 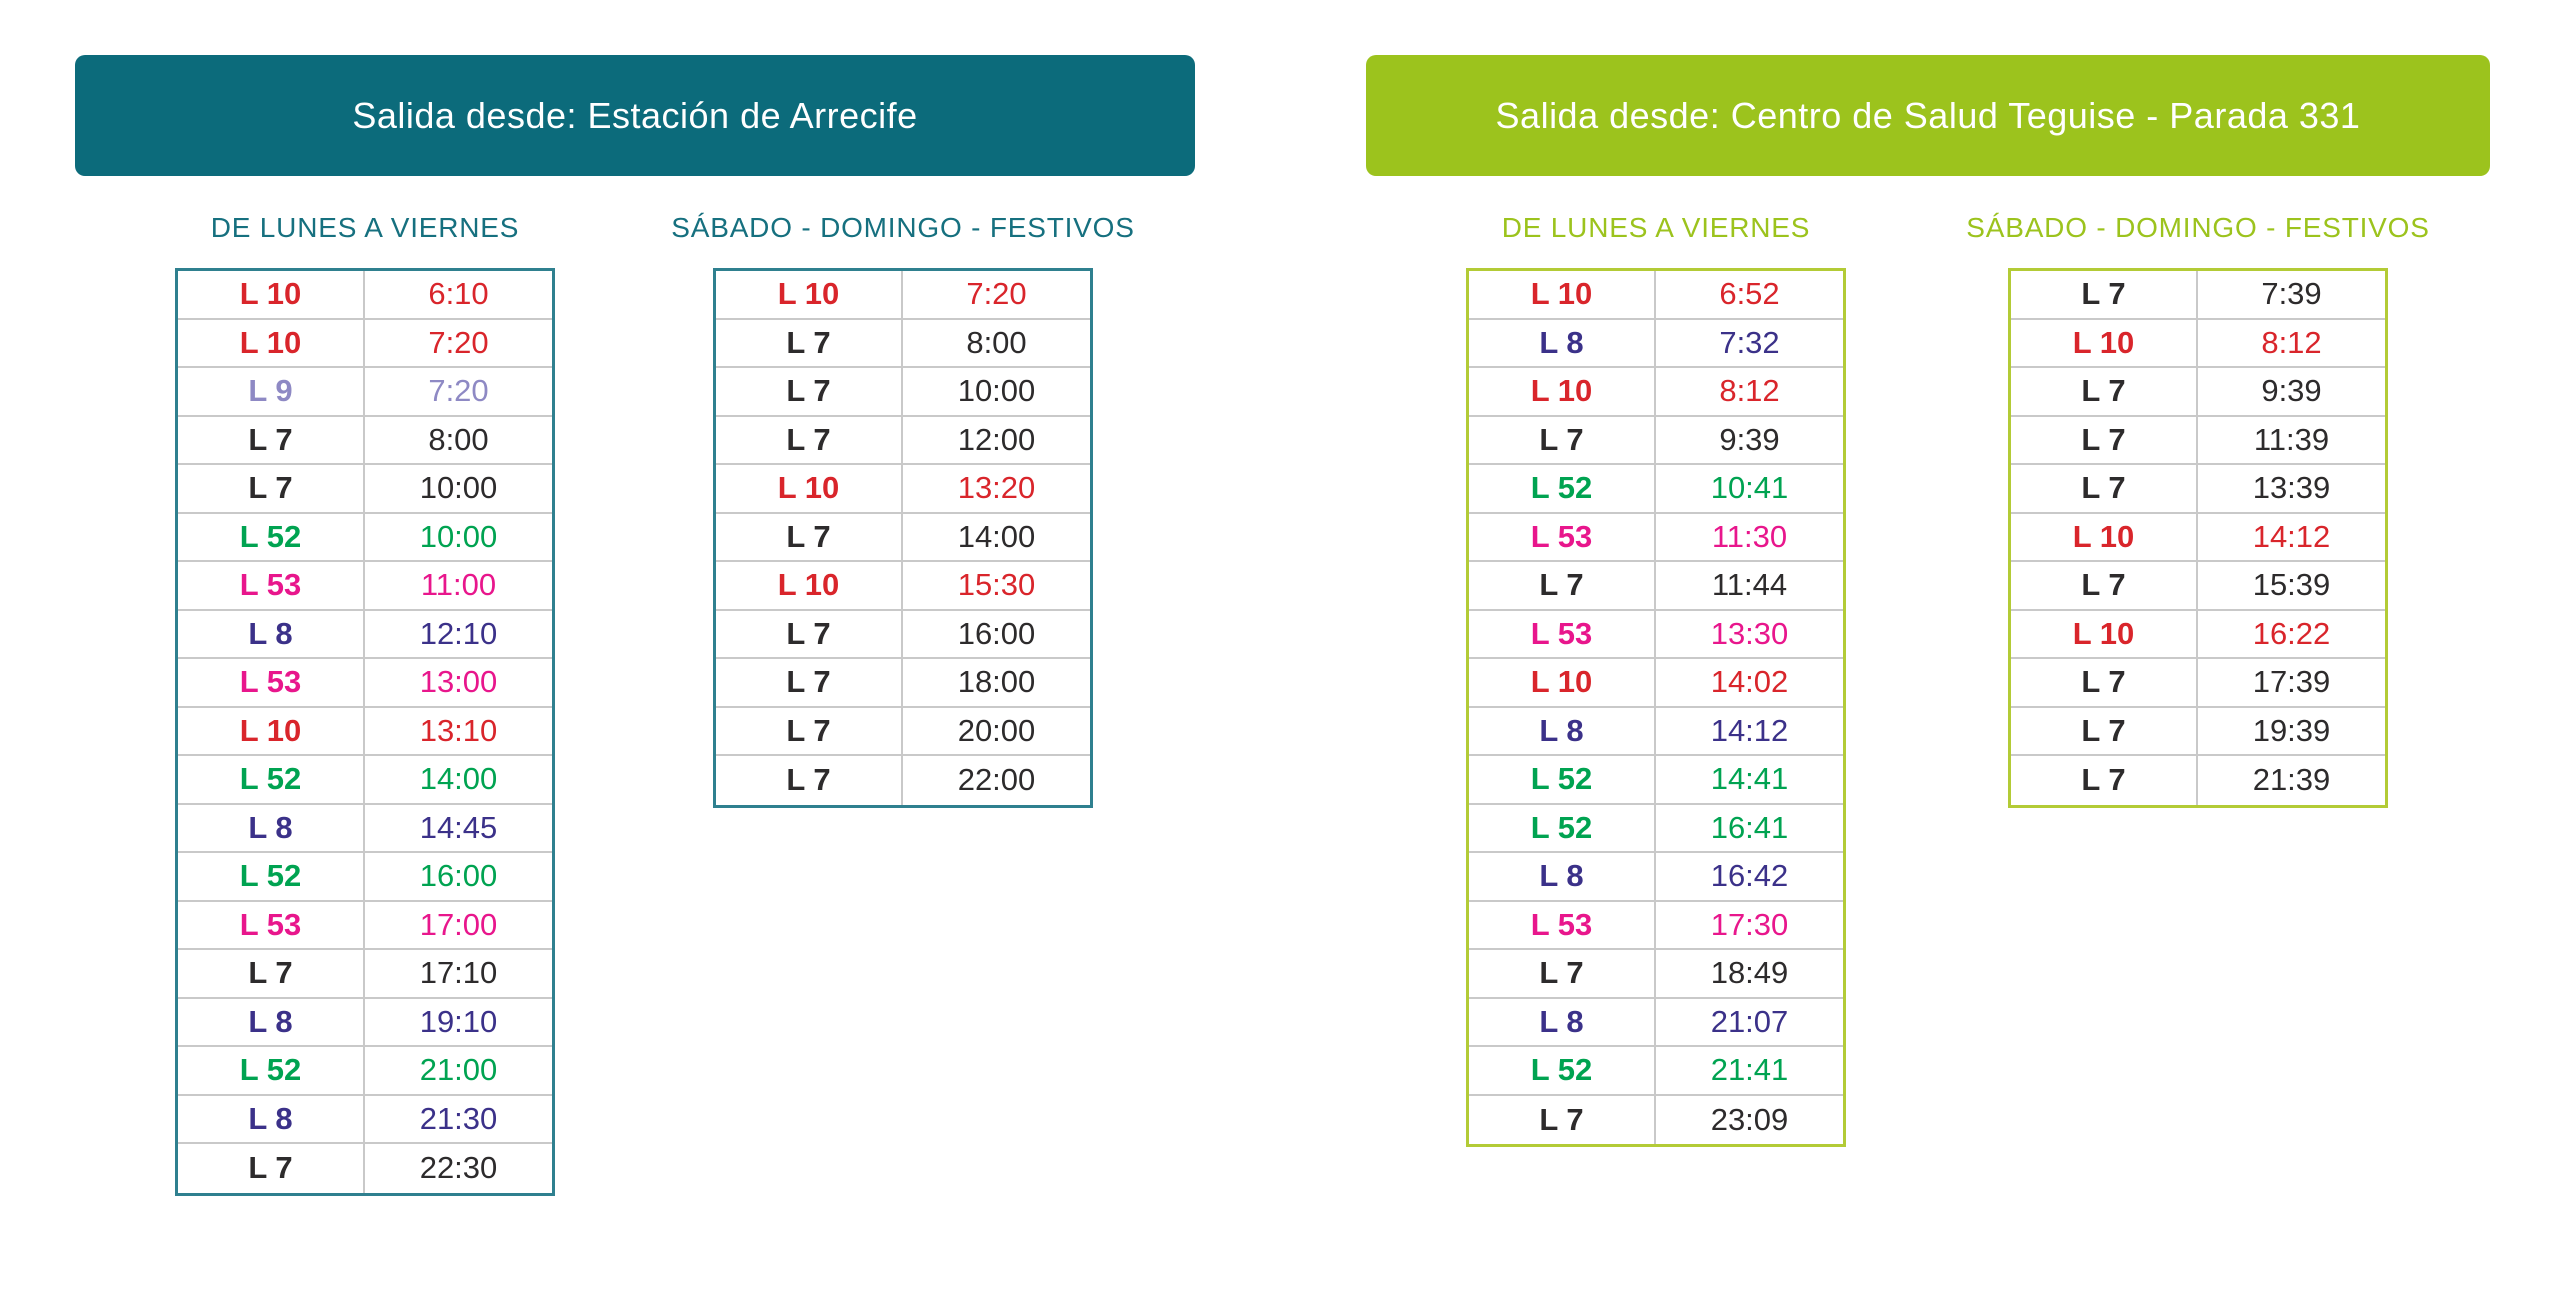 I want to click on time-cell: 19:10, so click(x=458, y=1021).